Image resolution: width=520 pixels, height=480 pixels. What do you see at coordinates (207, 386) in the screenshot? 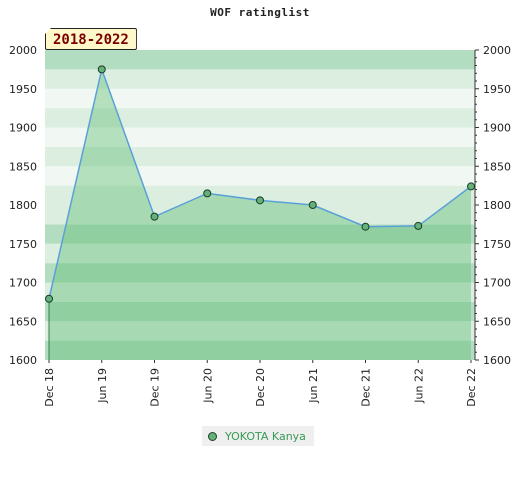
I see `x-tick-label: Jun 20` at bounding box center [207, 386].